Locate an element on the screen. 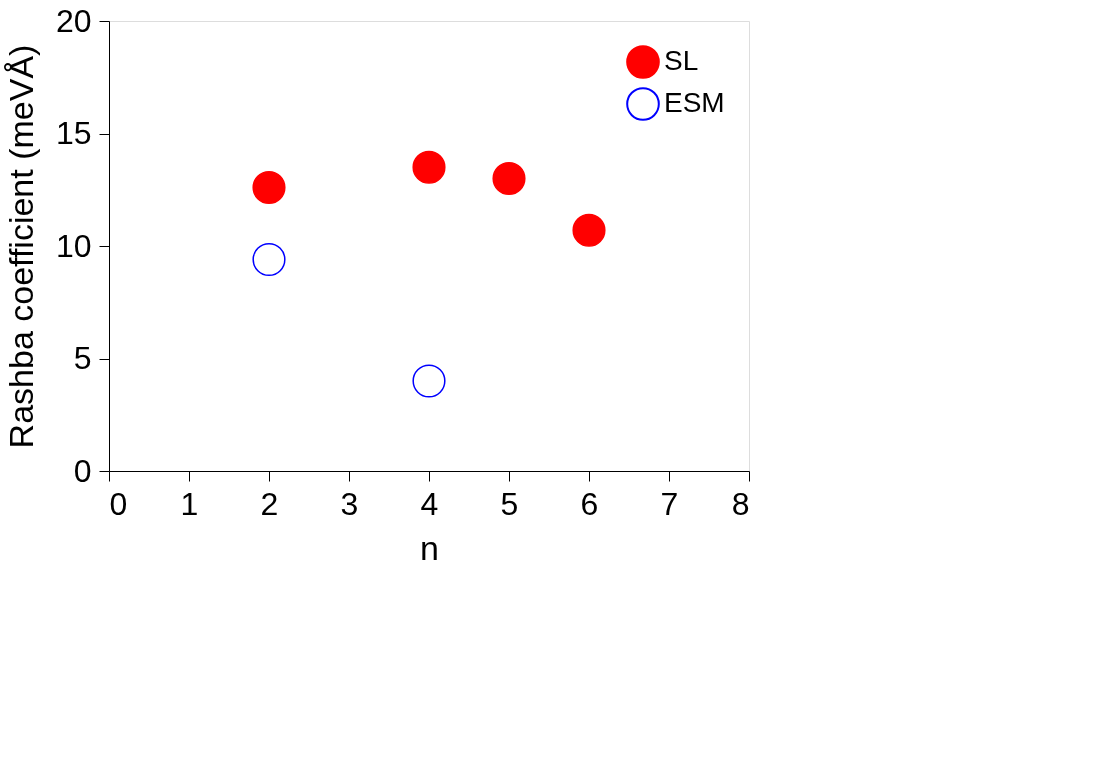 The image size is (1117, 782). x-tick-label: 1 is located at coordinates (189, 503).